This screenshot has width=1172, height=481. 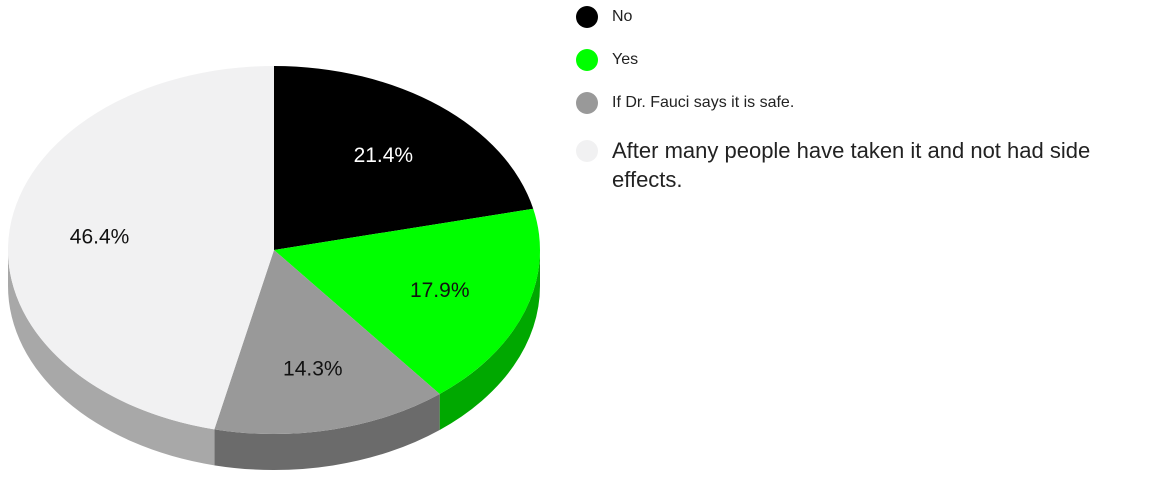 I want to click on slice-2-side, so click(x=489, y=340).